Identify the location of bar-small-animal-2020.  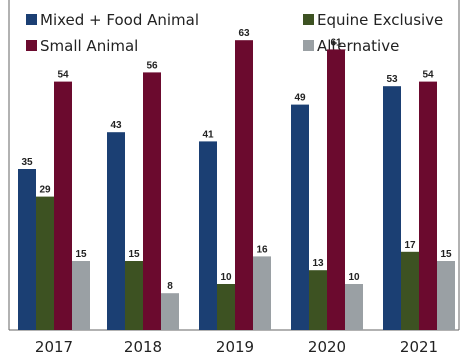
(336, 190).